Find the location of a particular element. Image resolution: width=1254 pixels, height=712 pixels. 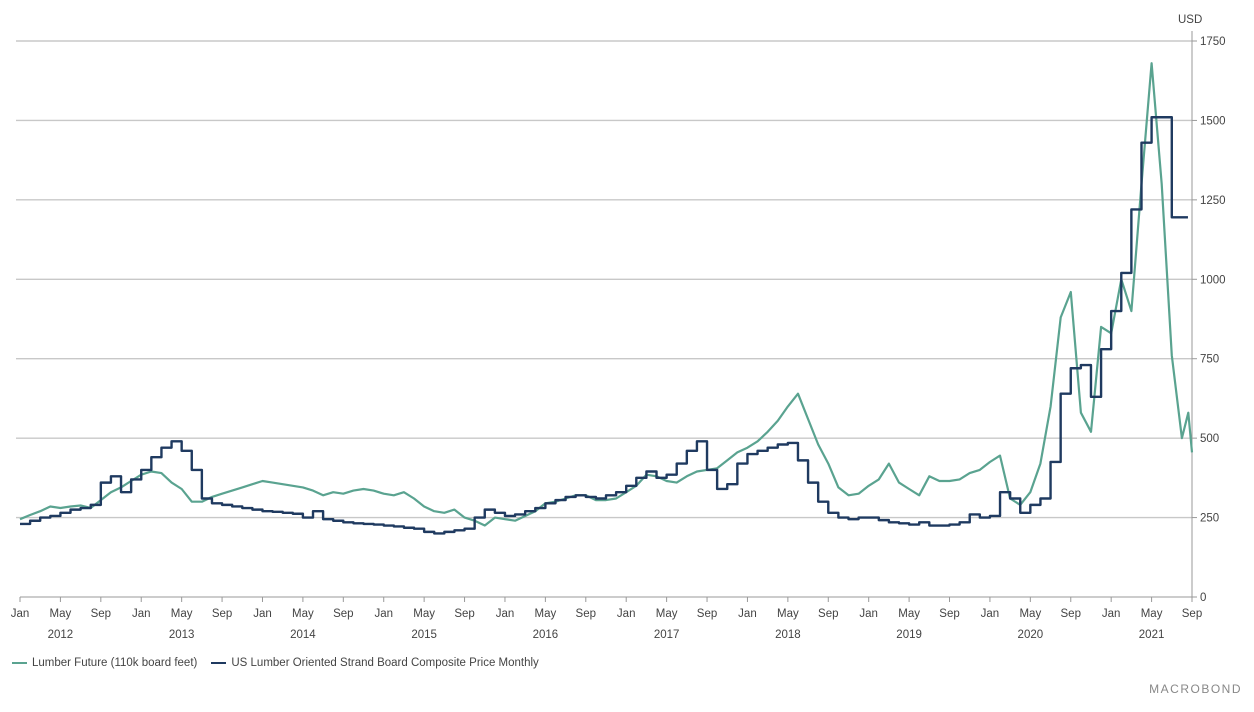

y-tick-label: 1250 is located at coordinates (1213, 201).